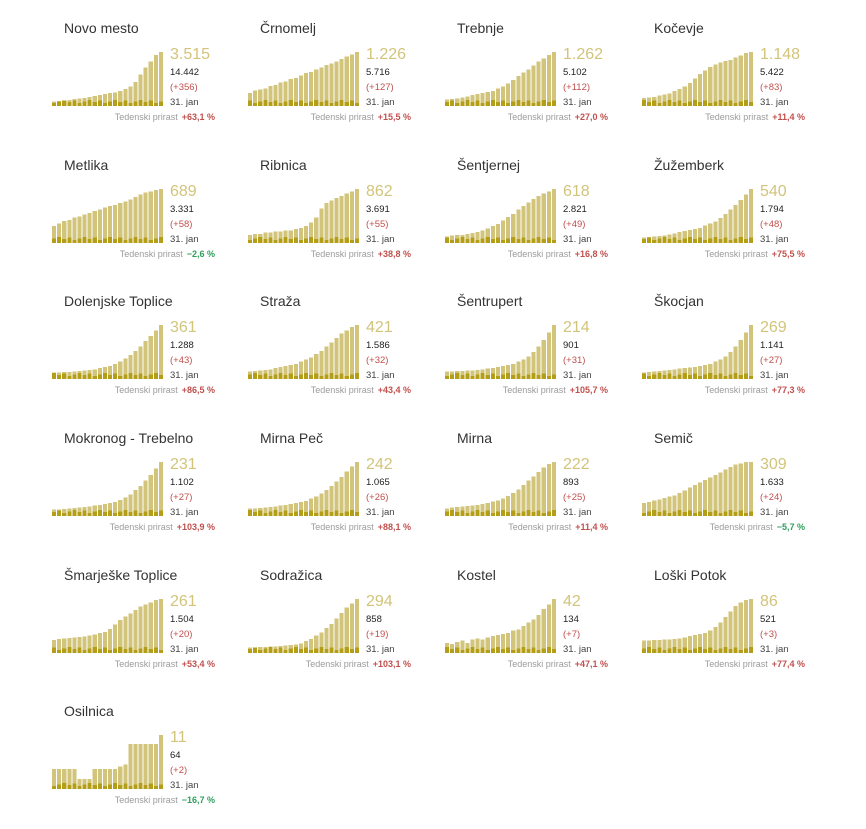 This screenshot has width=866, height=829. What do you see at coordinates (576, 464) in the screenshot?
I see `active-cases-value: 222` at bounding box center [576, 464].